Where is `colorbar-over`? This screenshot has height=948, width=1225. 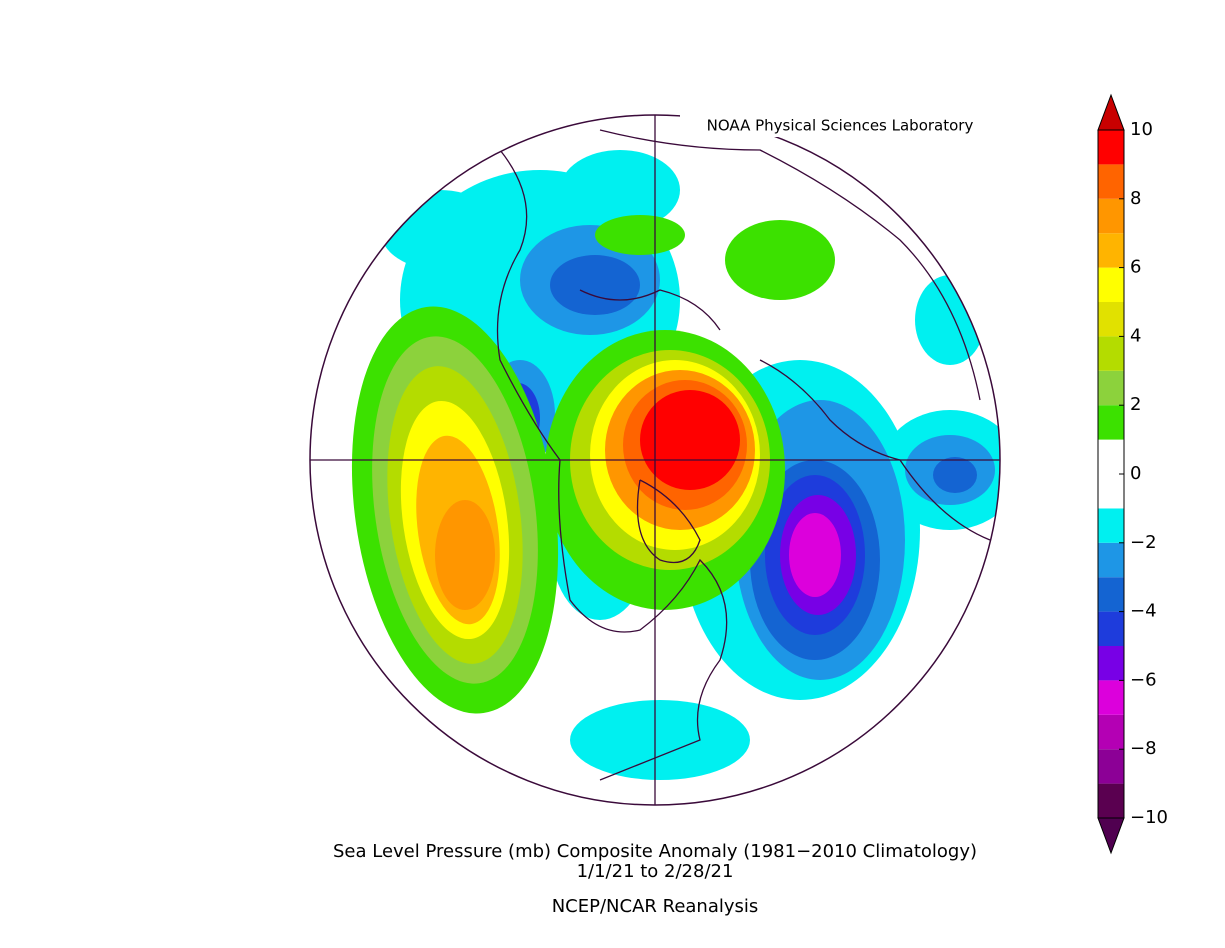 colorbar-over is located at coordinates (1111, 112).